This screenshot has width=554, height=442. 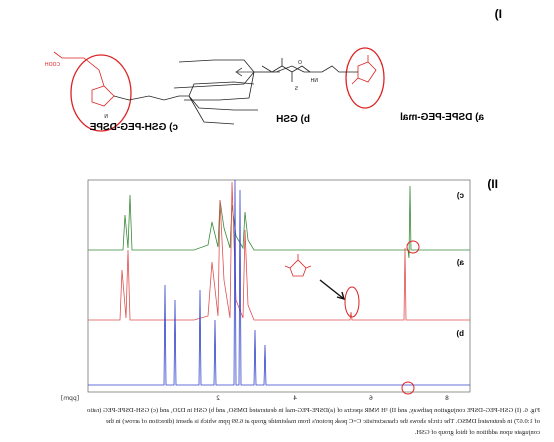 What do you see at coordinates (151, 91) in the screenshot?
I see `structure-c: COOH N` at bounding box center [151, 91].